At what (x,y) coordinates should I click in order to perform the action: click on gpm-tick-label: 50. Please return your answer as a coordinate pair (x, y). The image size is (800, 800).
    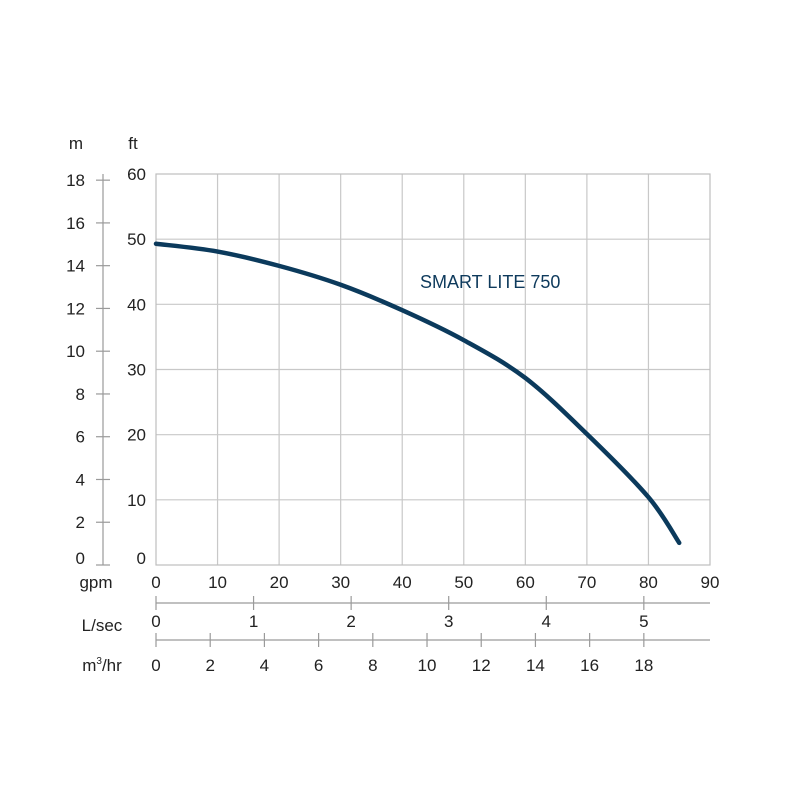
    Looking at the image, I should click on (463, 582).